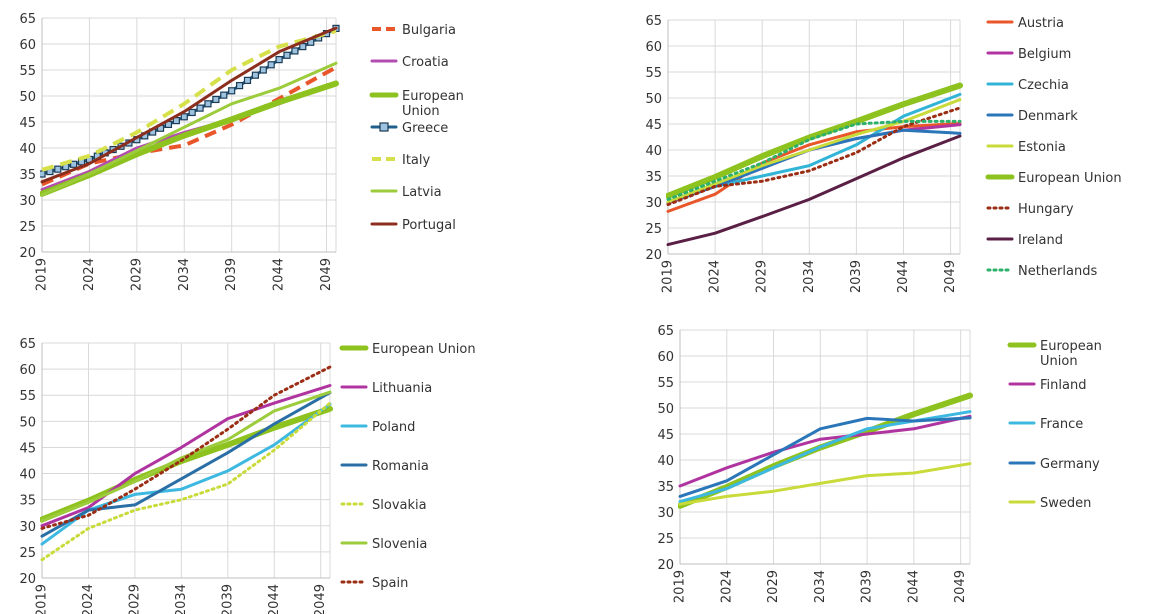 The width and height of the screenshot is (1158, 614). I want to click on series-line-denmark, so click(814, 166).